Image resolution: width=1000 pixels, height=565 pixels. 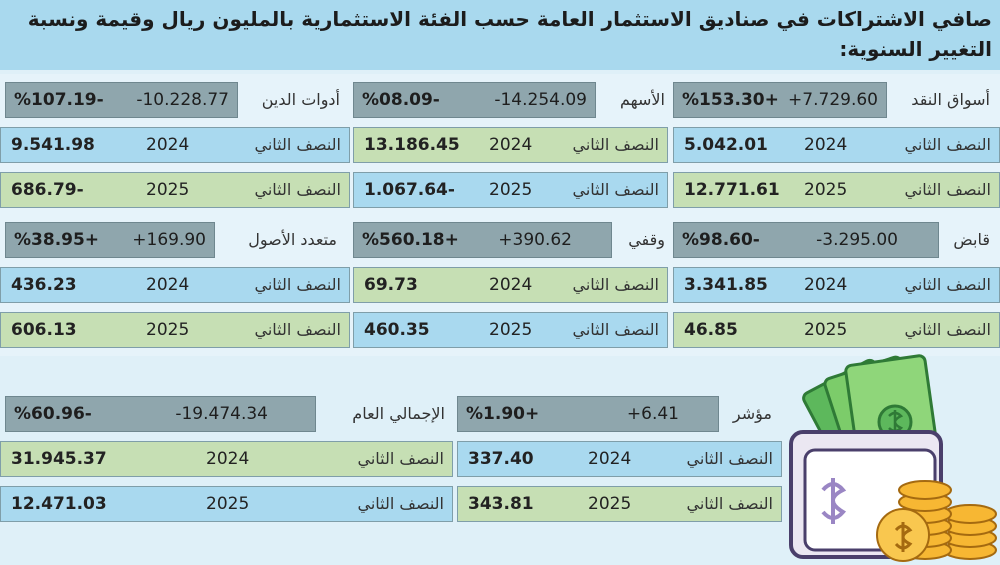 I want to click on change-box: %560.18+ +390.62, so click(x=482, y=240).